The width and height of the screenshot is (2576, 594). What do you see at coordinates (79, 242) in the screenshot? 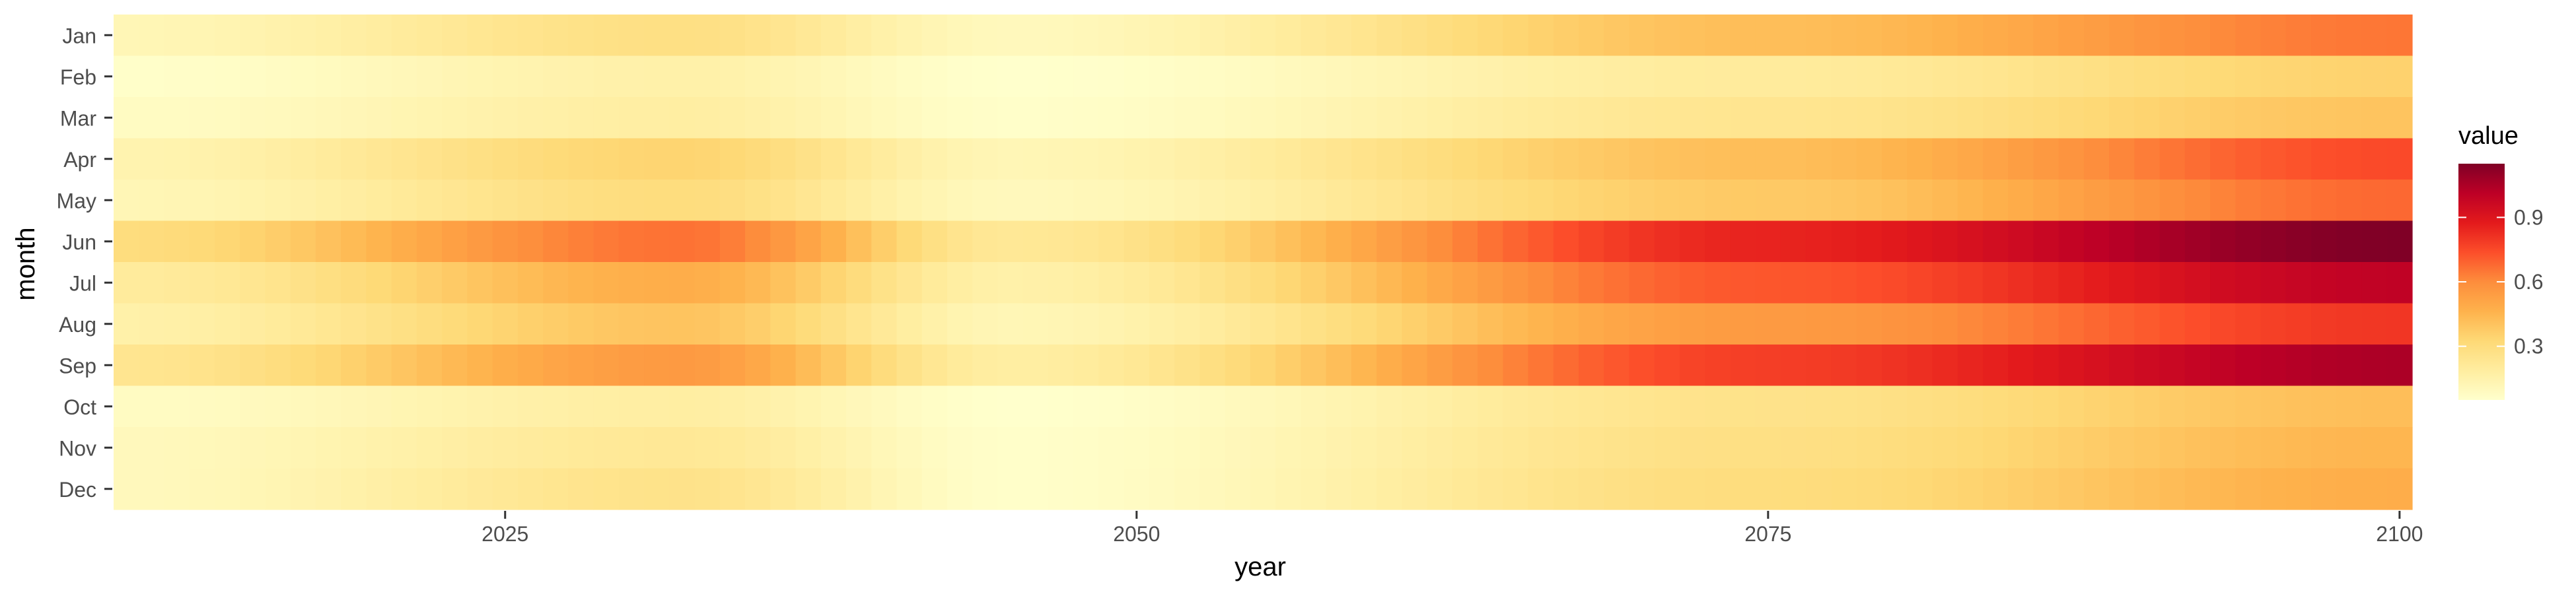
I see `y-tick-label: Jun` at bounding box center [79, 242].